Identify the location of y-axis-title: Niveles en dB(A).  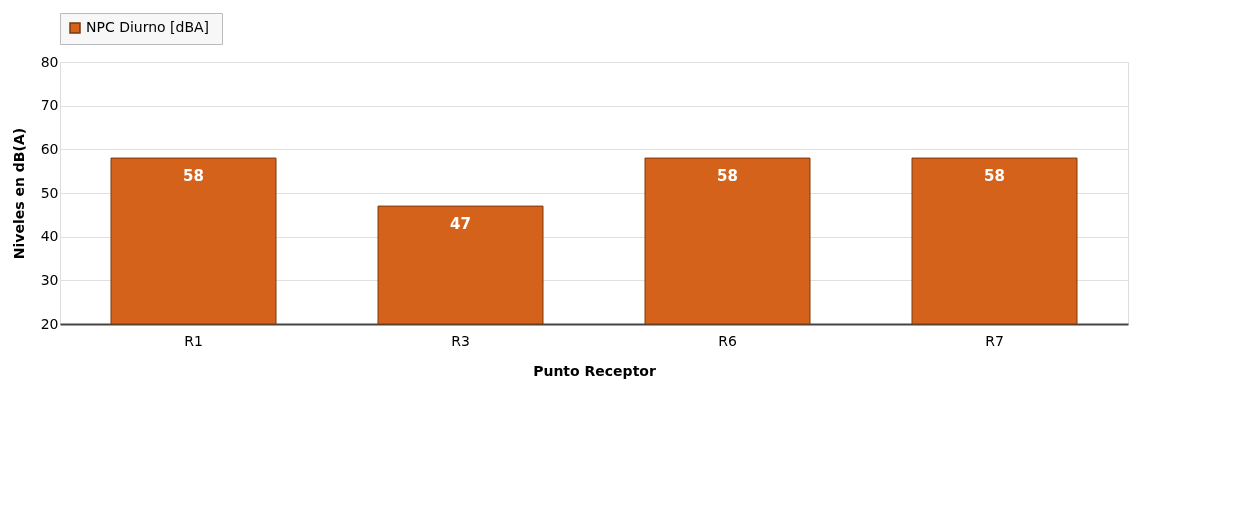
(18, 193).